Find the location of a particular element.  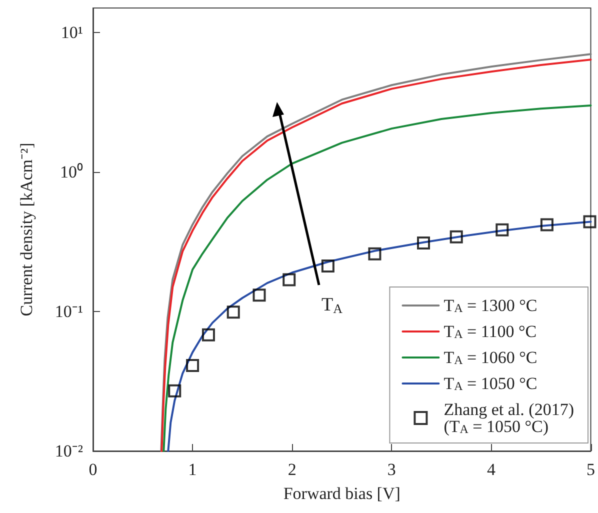

x-tick-label: 5 is located at coordinates (590, 469).